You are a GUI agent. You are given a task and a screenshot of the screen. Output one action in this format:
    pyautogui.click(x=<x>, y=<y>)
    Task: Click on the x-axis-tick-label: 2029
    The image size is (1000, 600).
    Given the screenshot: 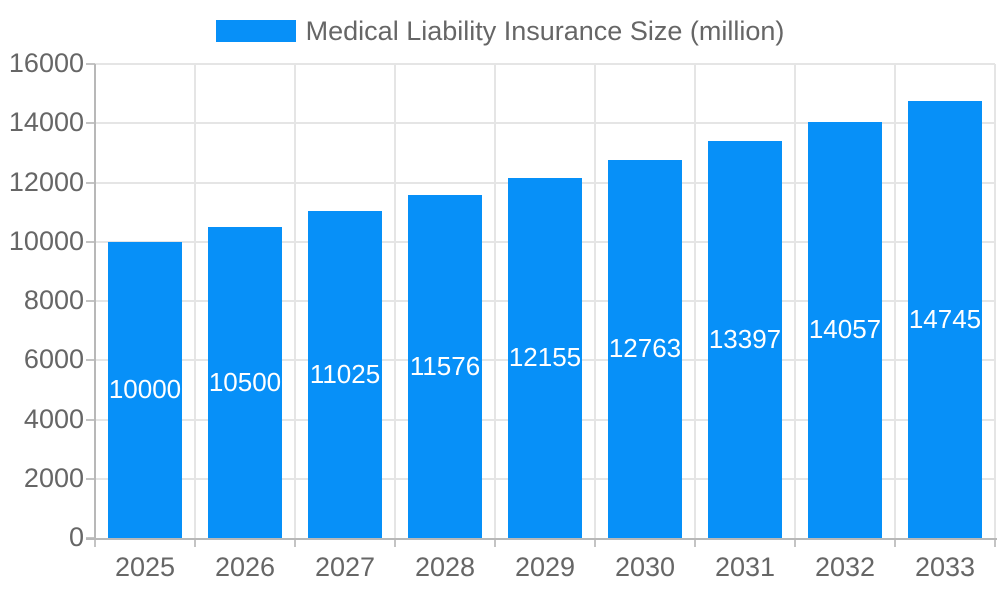 What is the action you would take?
    pyautogui.click(x=545, y=567)
    